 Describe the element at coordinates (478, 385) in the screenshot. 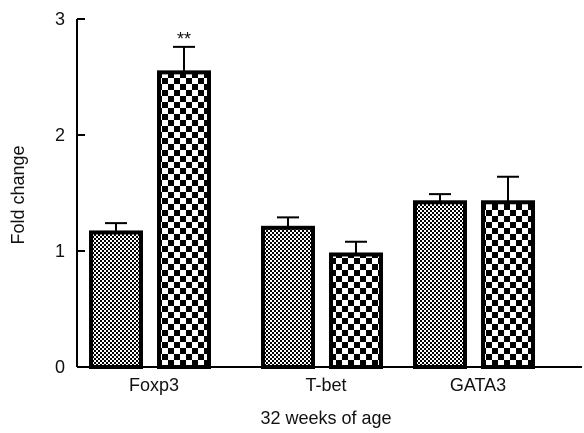

I see `x-tick-label-gata3: GATA3` at that location.